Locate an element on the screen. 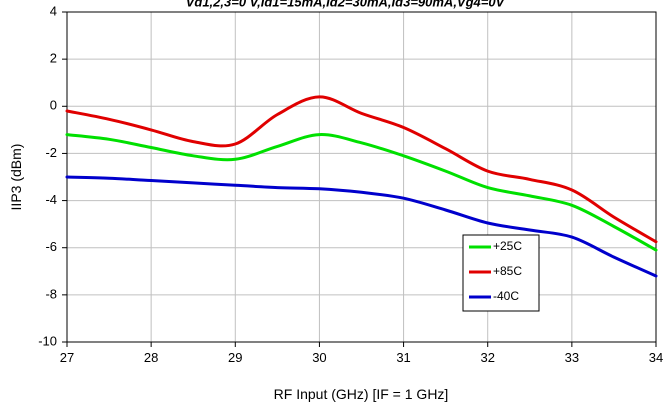  y-tick-label: -2 is located at coordinates (51, 152).